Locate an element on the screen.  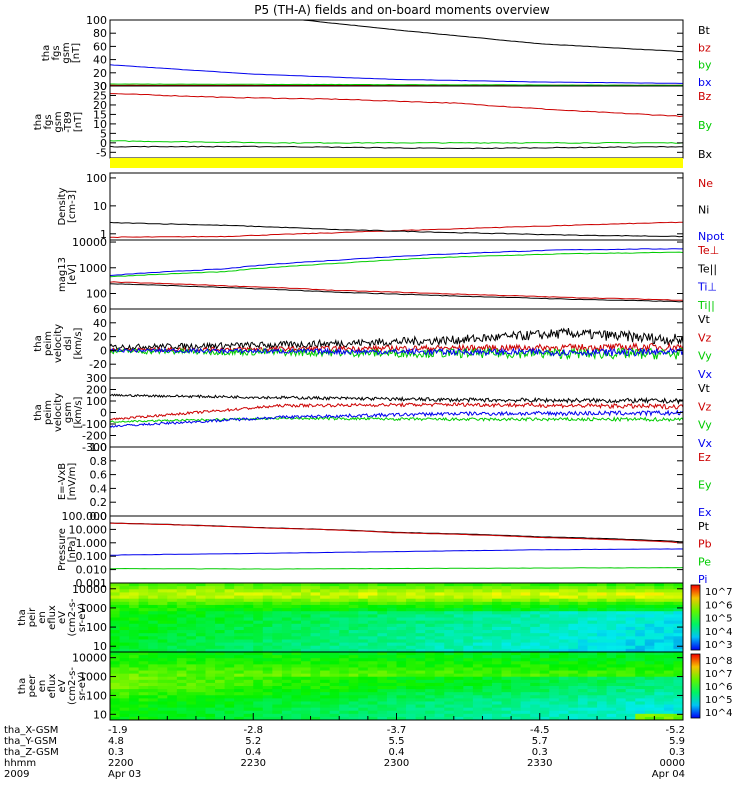
x-row-value: -4.5 is located at coordinates (540, 730).